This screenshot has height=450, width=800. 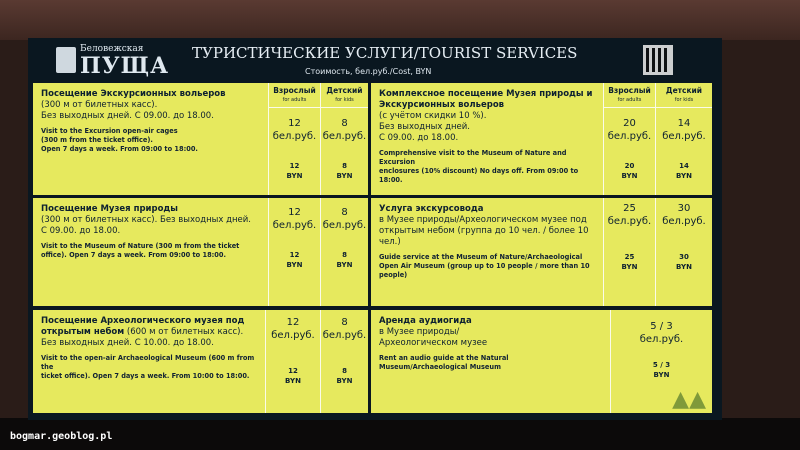 What do you see at coordinates (433, 343) in the screenshot?
I see `service-line: Археологическом музее` at bounding box center [433, 343].